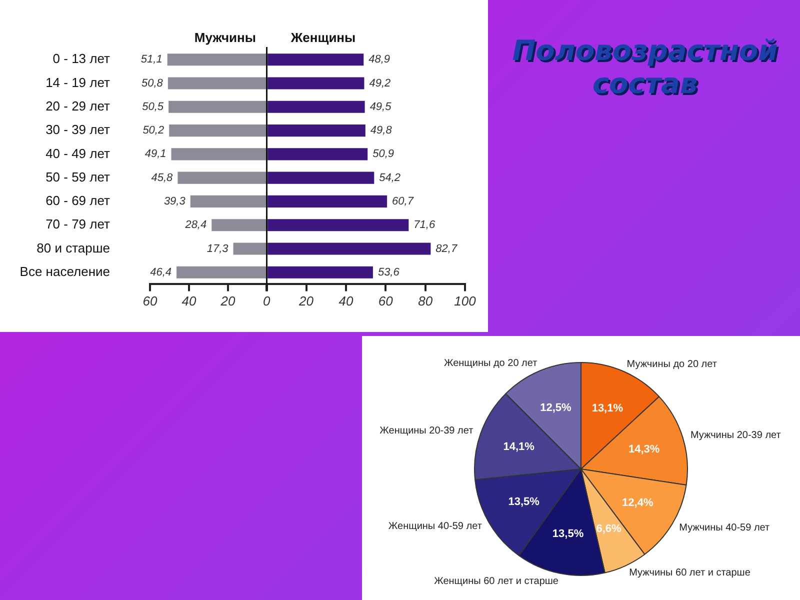 The width and height of the screenshot is (800, 600). Describe the element at coordinates (645, 67) in the screenshot. I see `text: Половозрастной состав` at that location.